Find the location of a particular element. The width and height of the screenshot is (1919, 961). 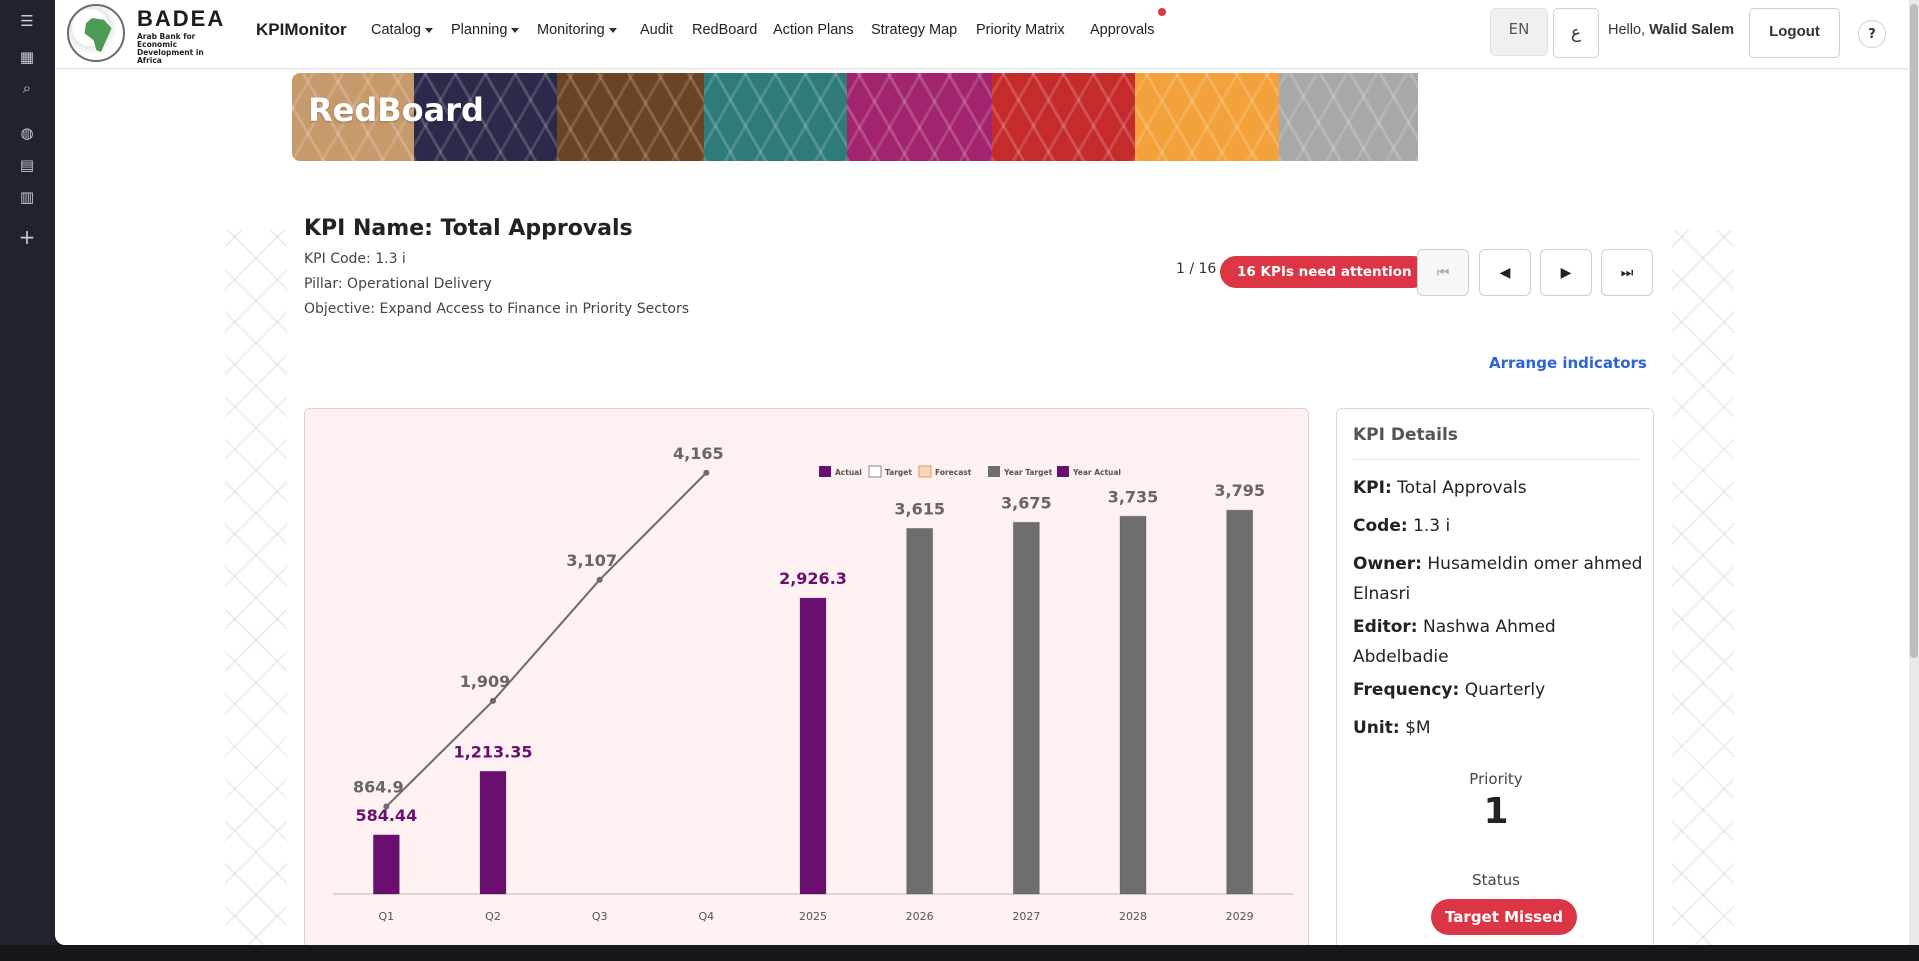

priority-value: 1 is located at coordinates (1496, 811).